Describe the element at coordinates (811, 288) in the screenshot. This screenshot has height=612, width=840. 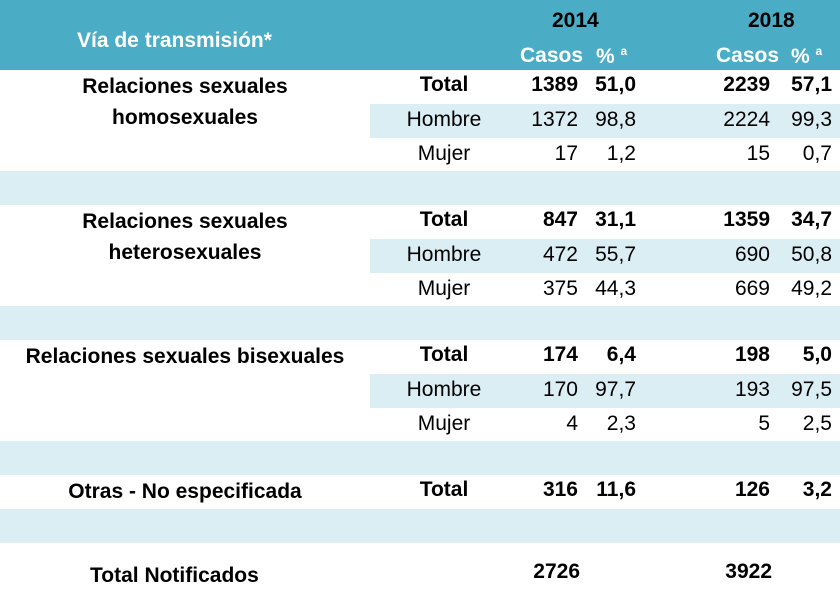
I see `cell-pct-2018: 49,2` at that location.